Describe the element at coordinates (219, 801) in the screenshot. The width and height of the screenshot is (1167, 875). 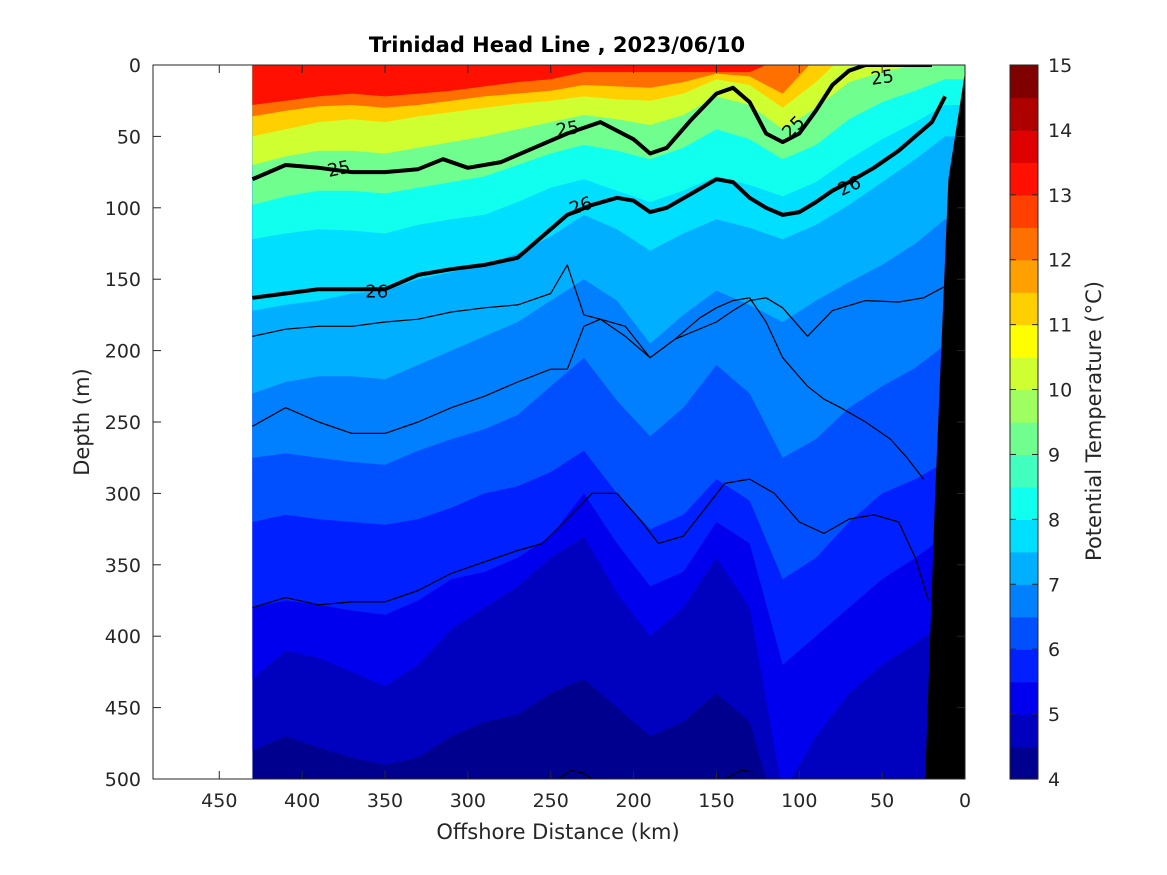
I see `x-tick-label: 450` at that location.